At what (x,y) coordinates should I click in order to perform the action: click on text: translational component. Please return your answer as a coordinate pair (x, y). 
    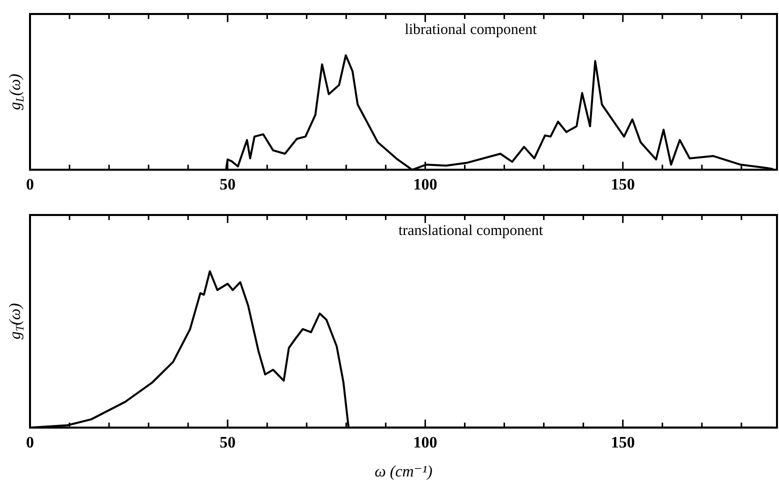
    Looking at the image, I should click on (471, 230).